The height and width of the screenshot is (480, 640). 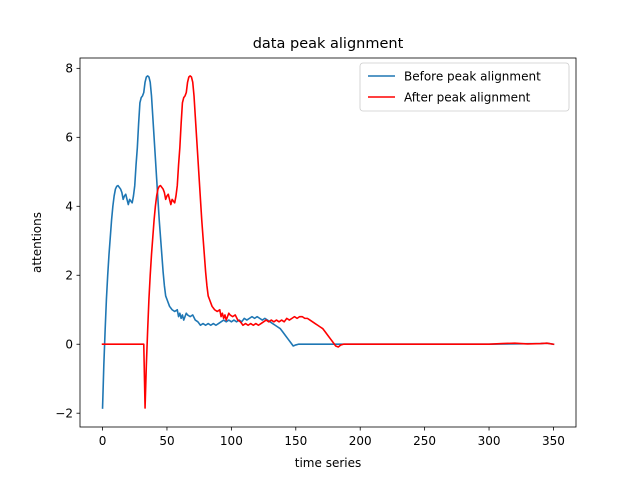 What do you see at coordinates (424, 441) in the screenshot?
I see `x-tick-label: 250` at bounding box center [424, 441].